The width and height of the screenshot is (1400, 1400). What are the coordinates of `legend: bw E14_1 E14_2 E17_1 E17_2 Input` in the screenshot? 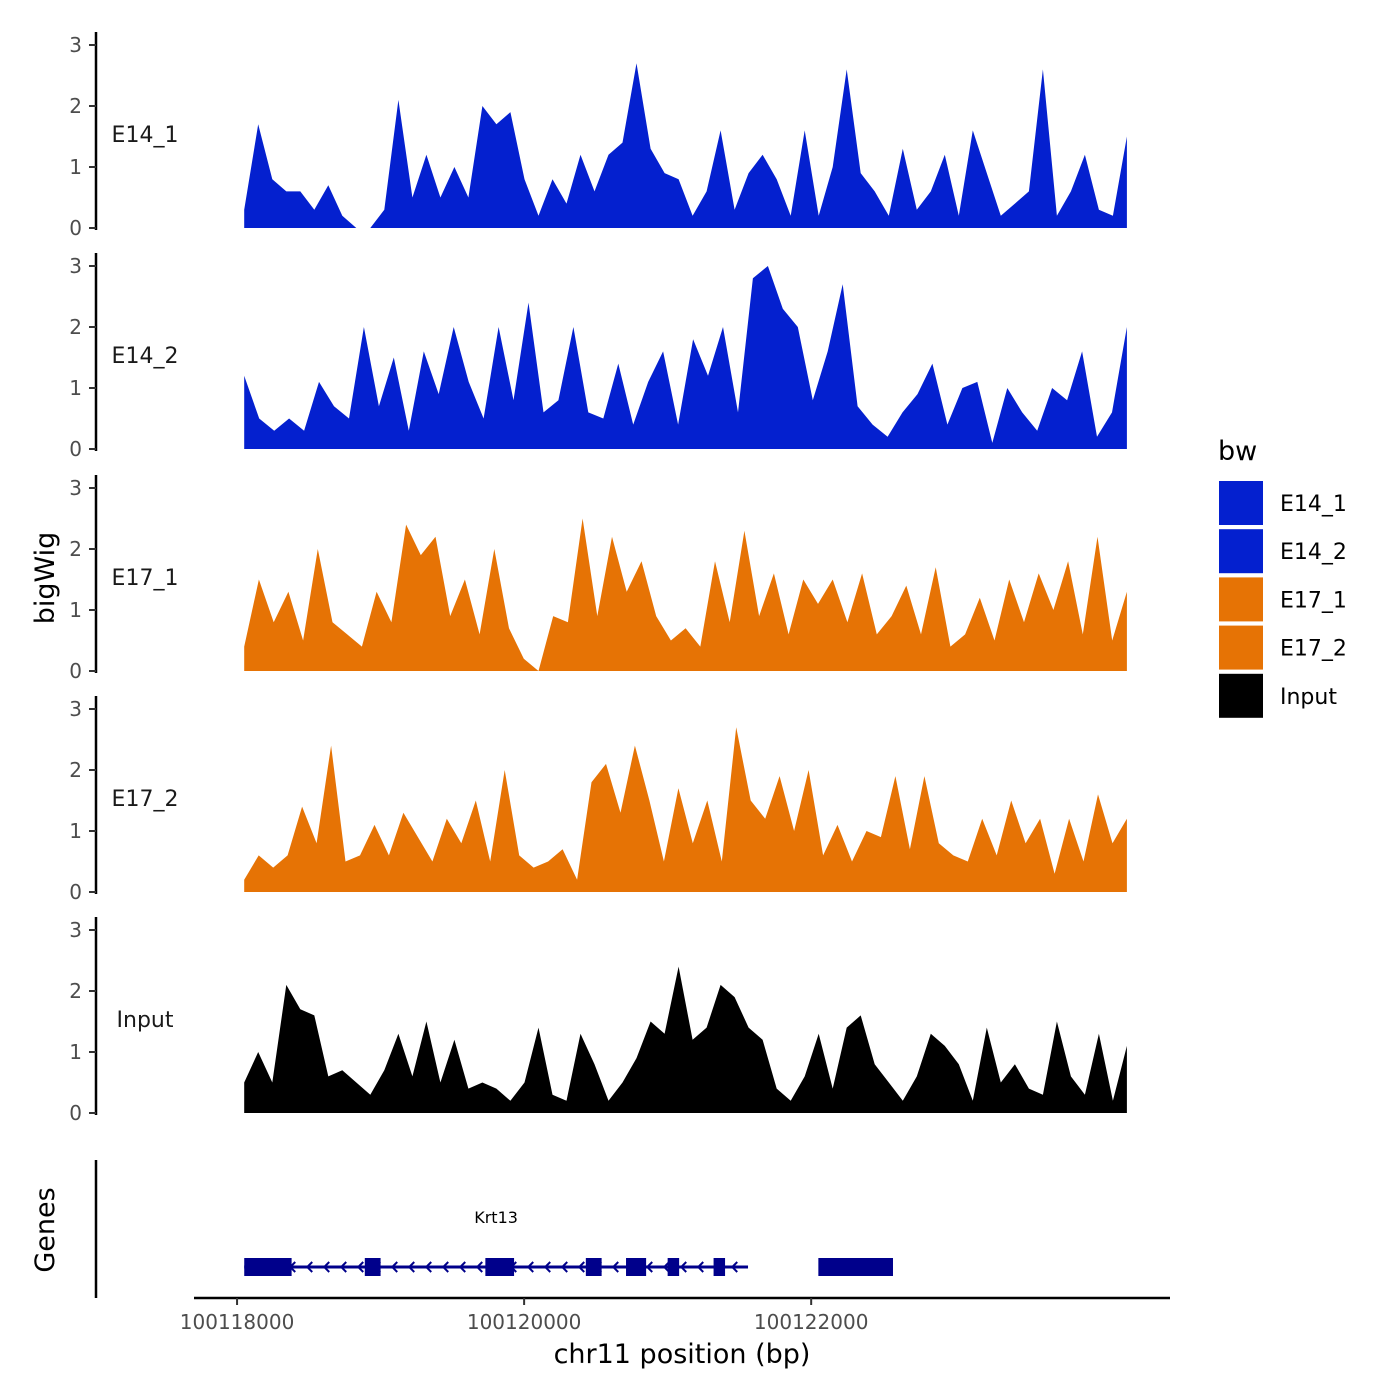 It's located at (1282, 577).